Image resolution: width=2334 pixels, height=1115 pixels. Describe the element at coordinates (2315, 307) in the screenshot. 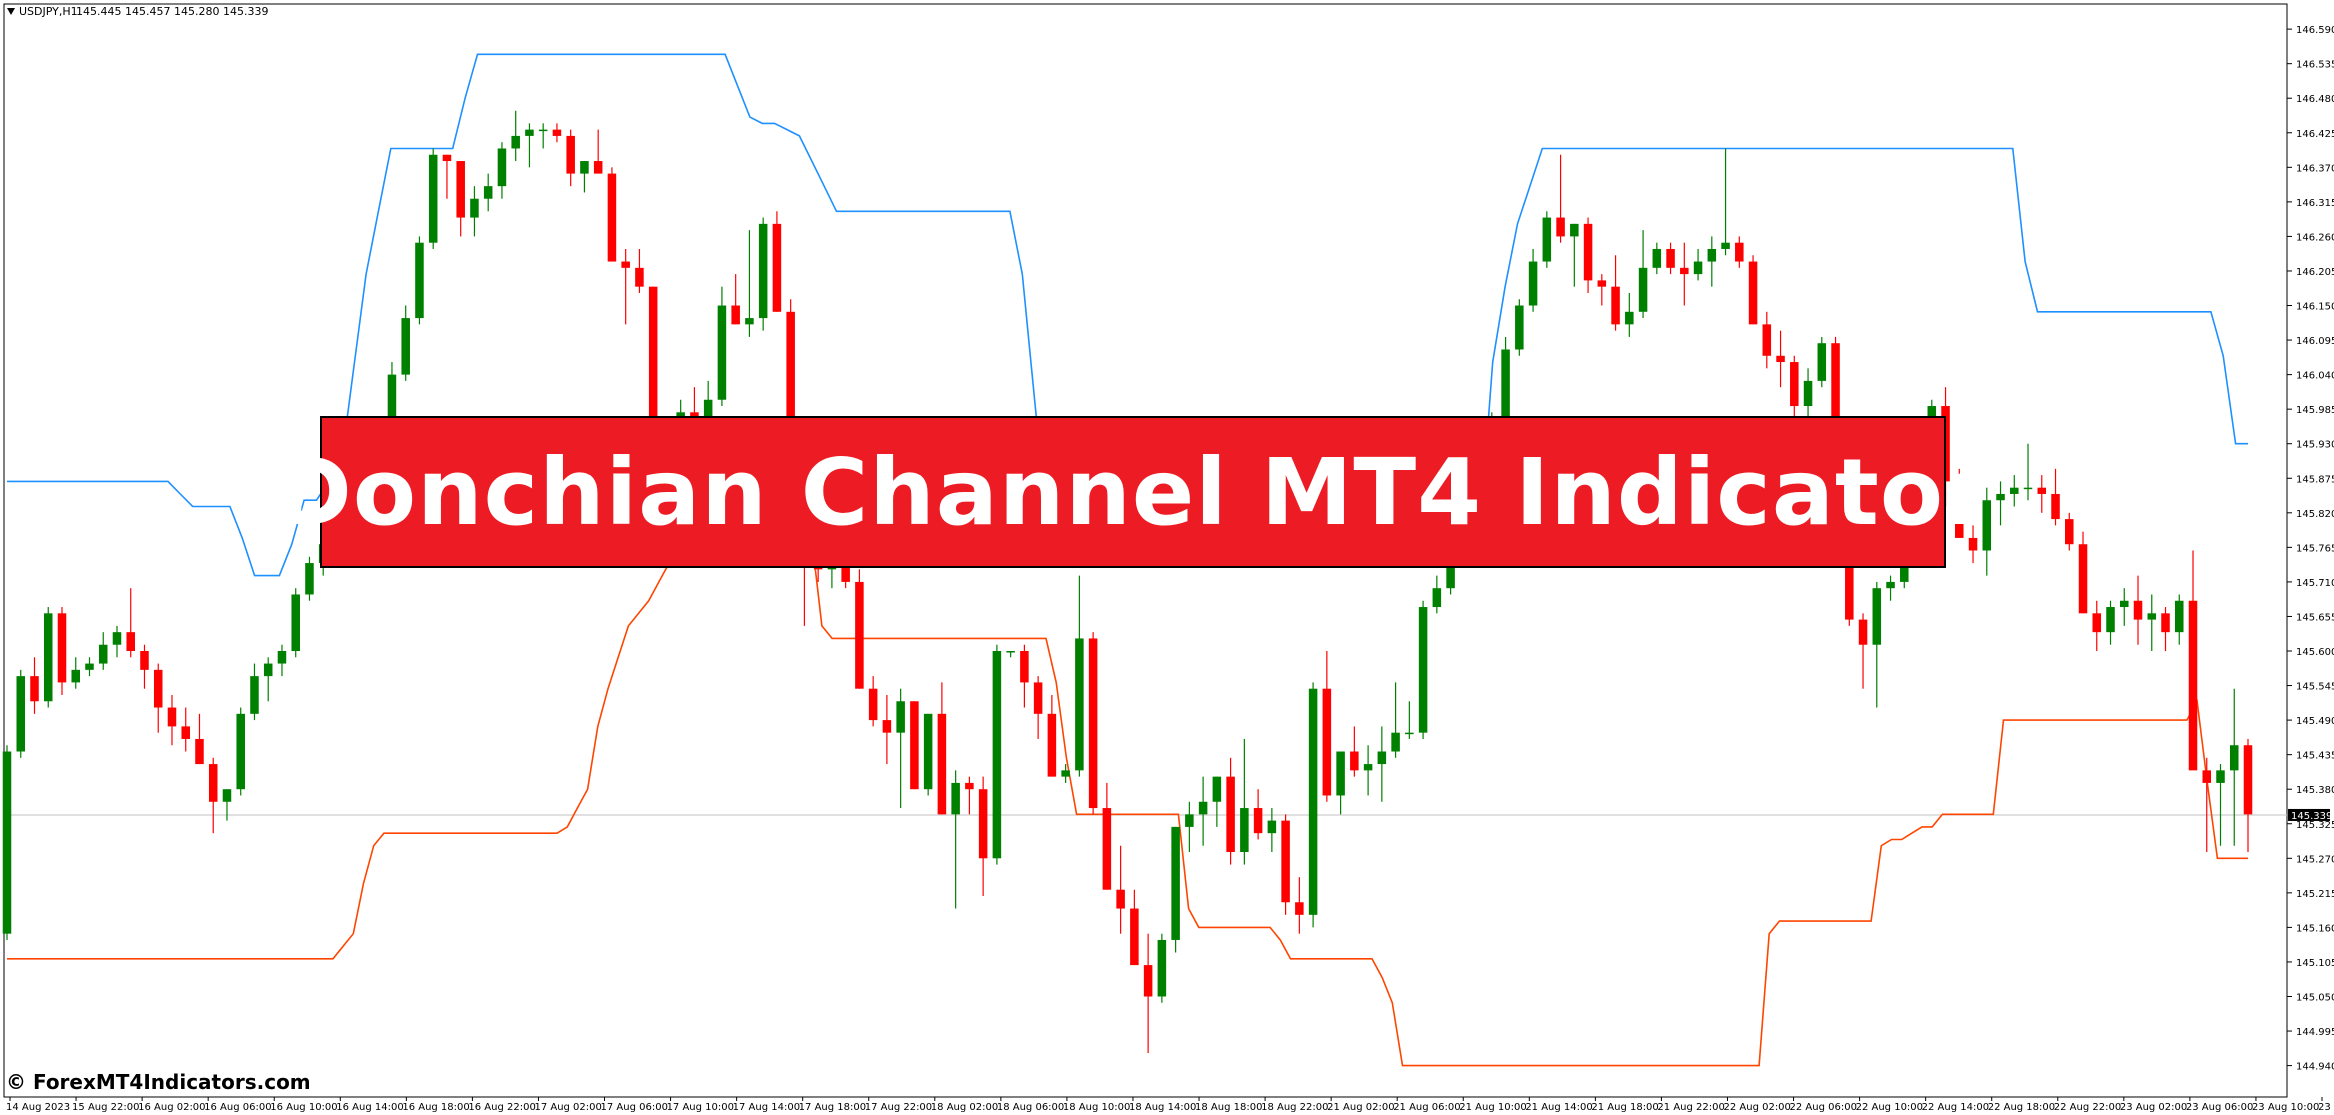

I see `y-tick-label-8: 146.150` at that location.